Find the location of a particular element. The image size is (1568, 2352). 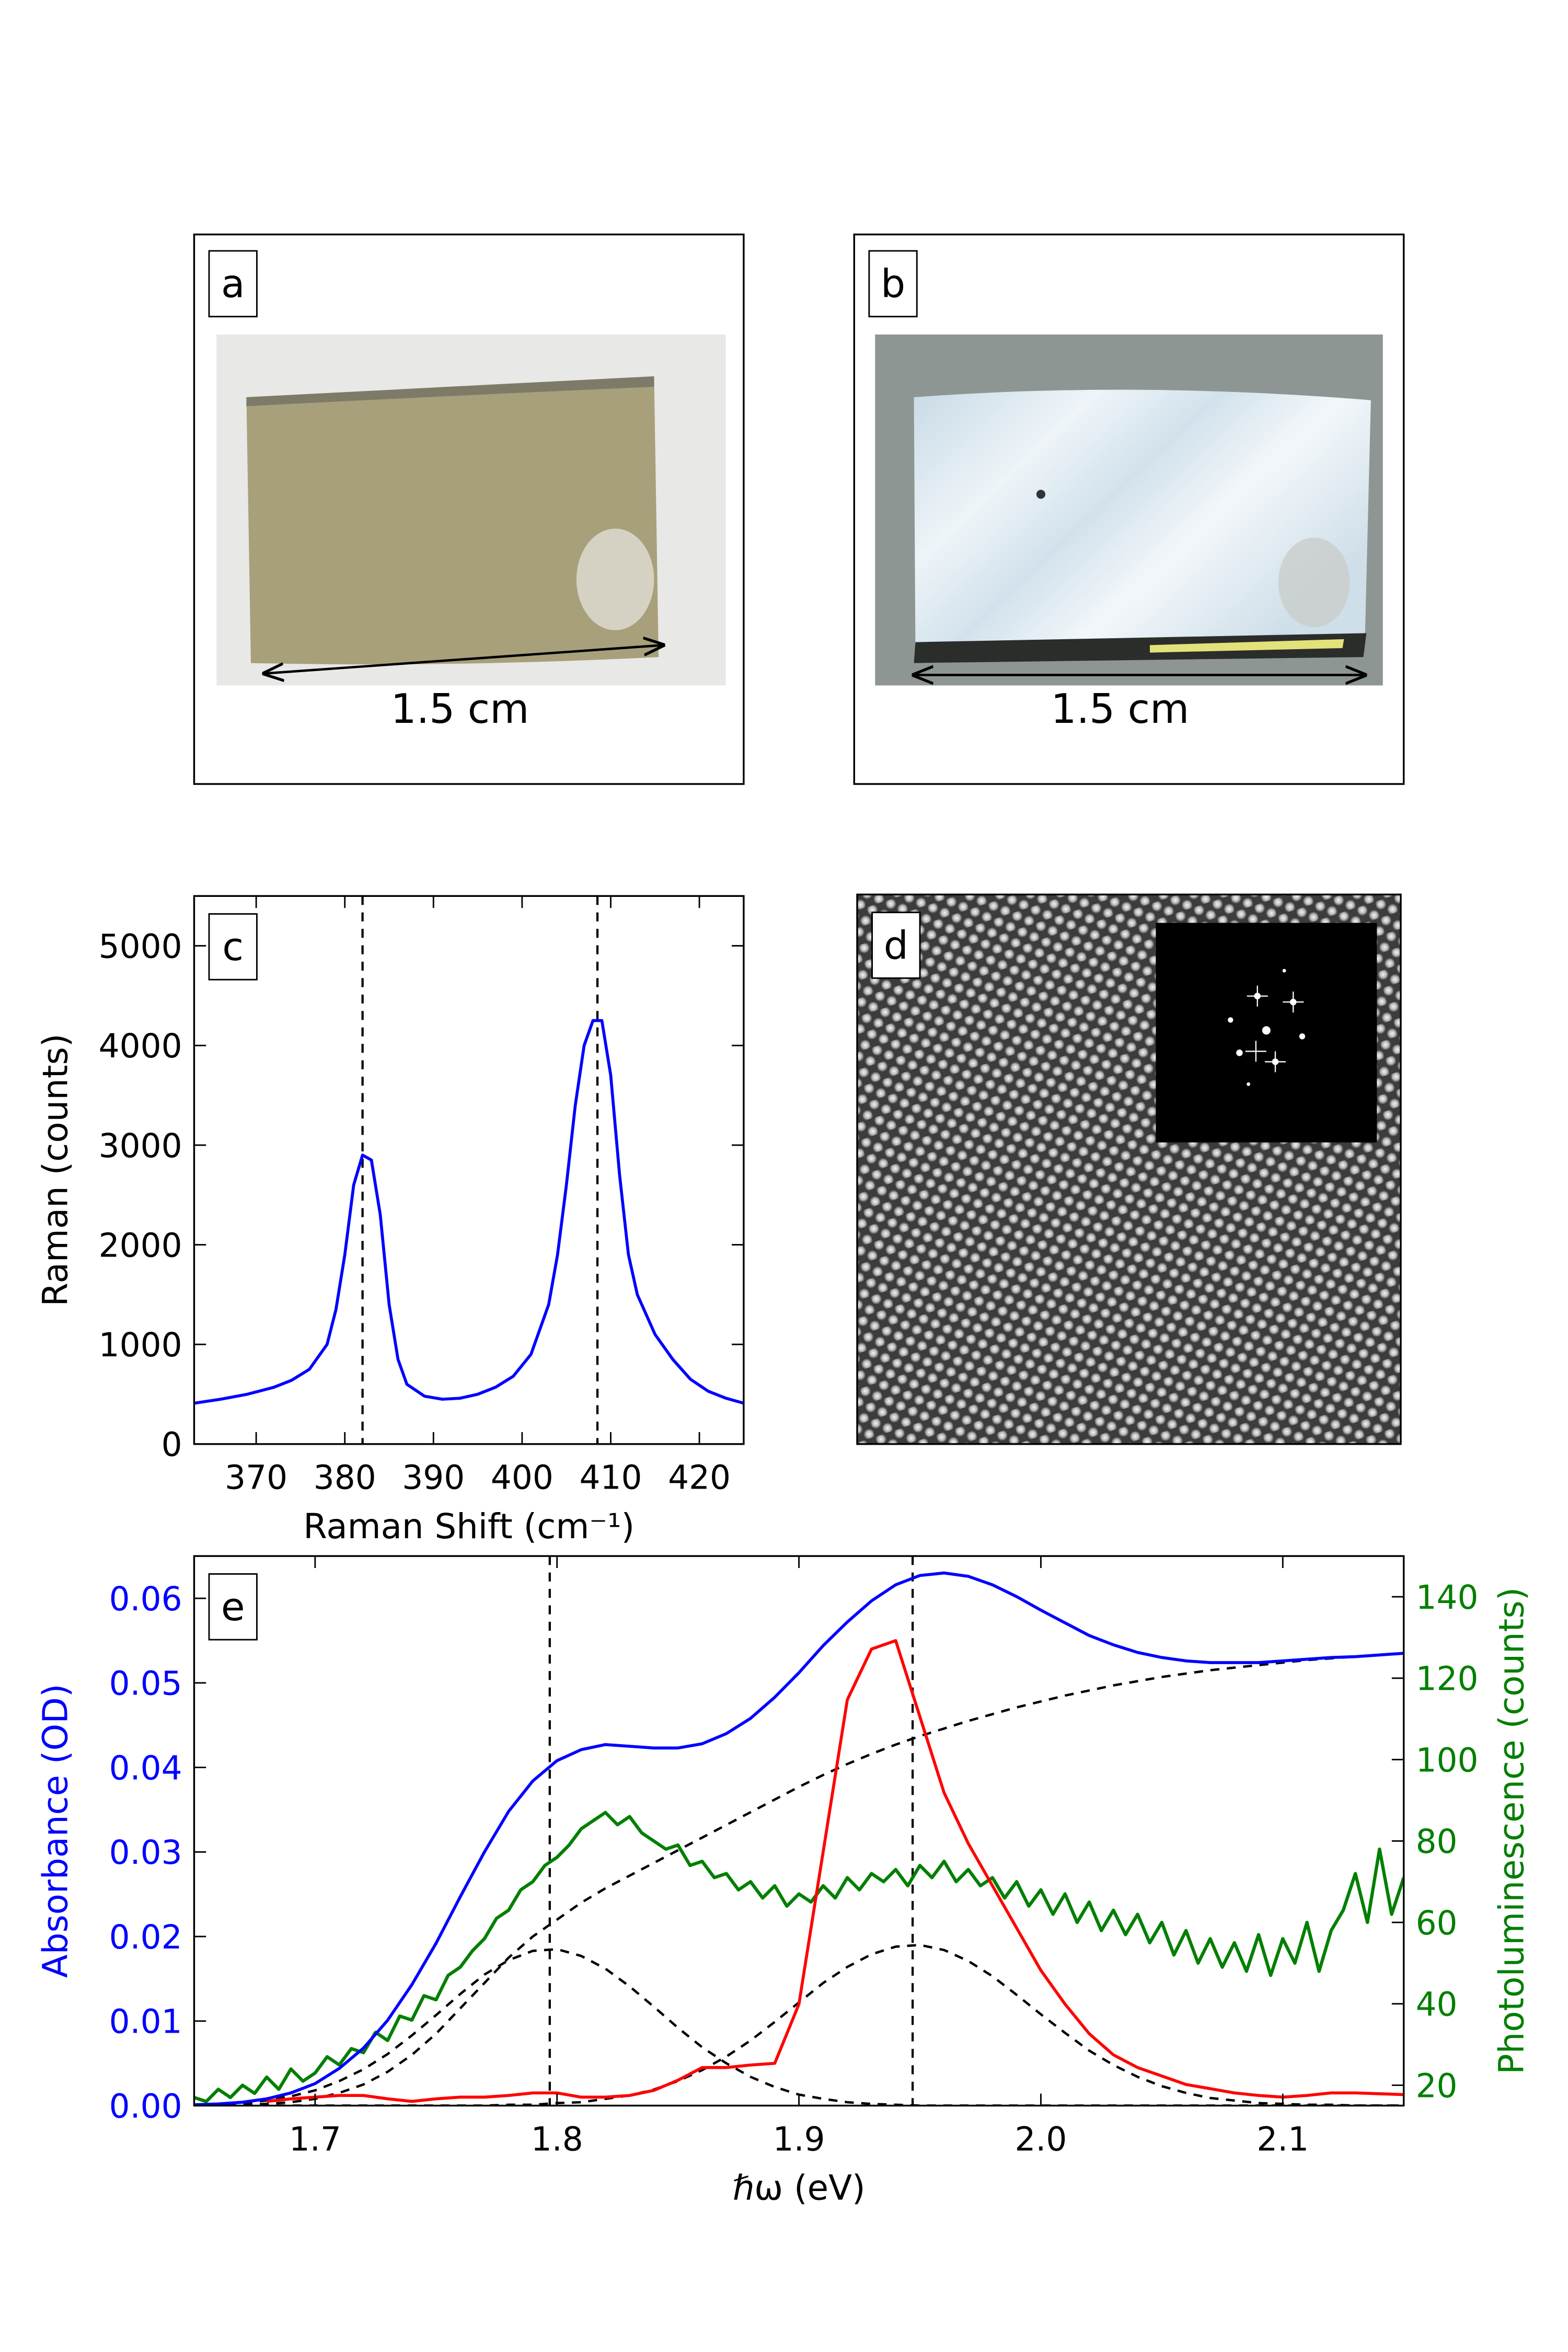

x-tick-label: 370 is located at coordinates (256, 1478).